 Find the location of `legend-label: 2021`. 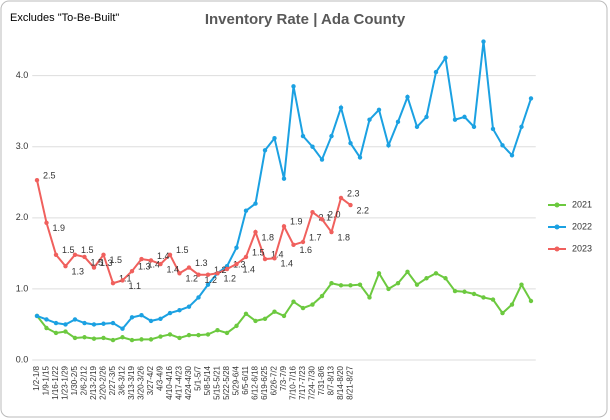

legend-label: 2021 is located at coordinates (582, 204).